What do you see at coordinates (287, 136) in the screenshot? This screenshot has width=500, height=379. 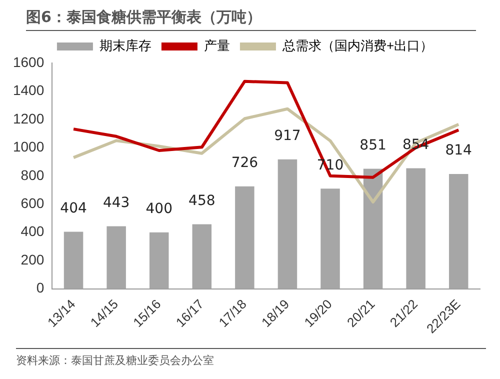 I see `data-label: 917` at bounding box center [287, 136].